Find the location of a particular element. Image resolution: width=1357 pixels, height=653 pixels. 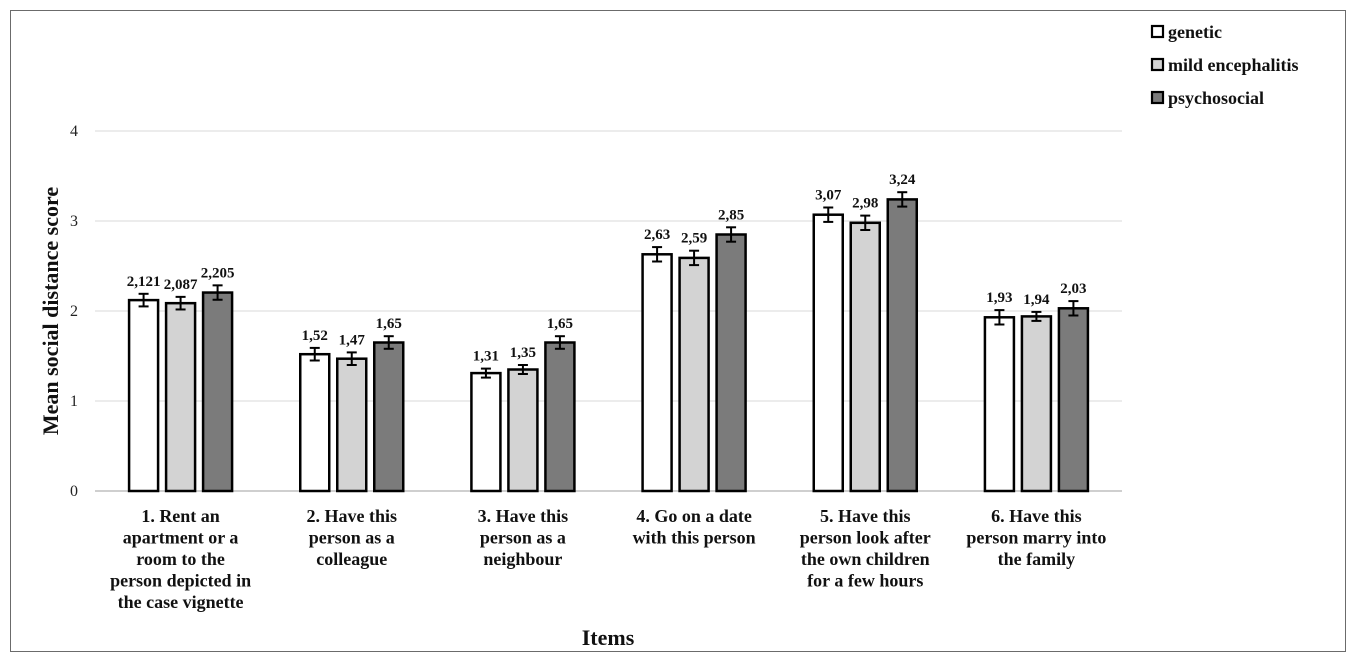

data-label: 2,85 is located at coordinates (731, 215).